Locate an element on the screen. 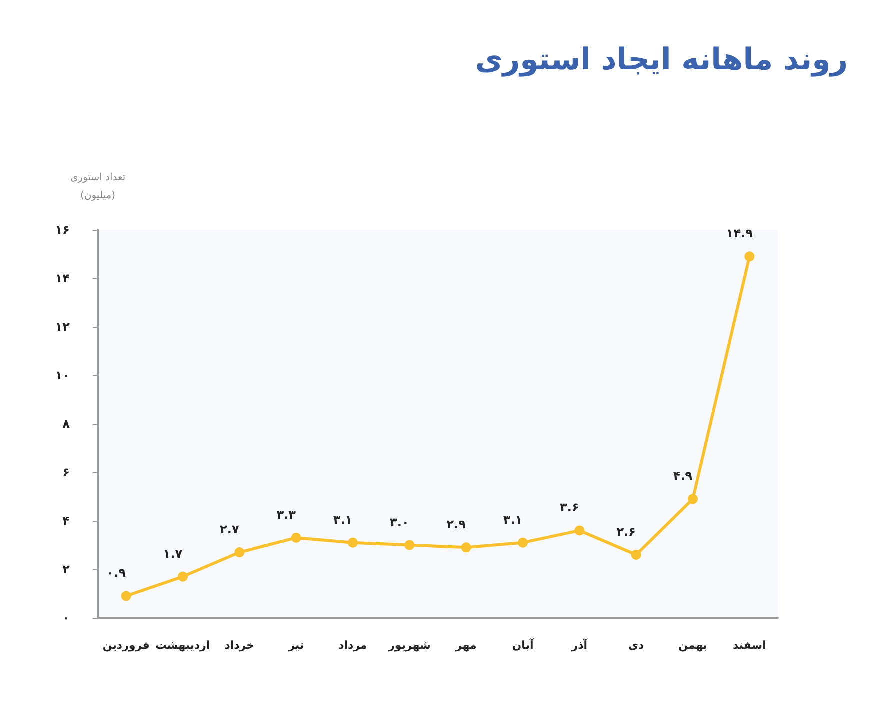  data-label: ۴.۹ is located at coordinates (683, 476).